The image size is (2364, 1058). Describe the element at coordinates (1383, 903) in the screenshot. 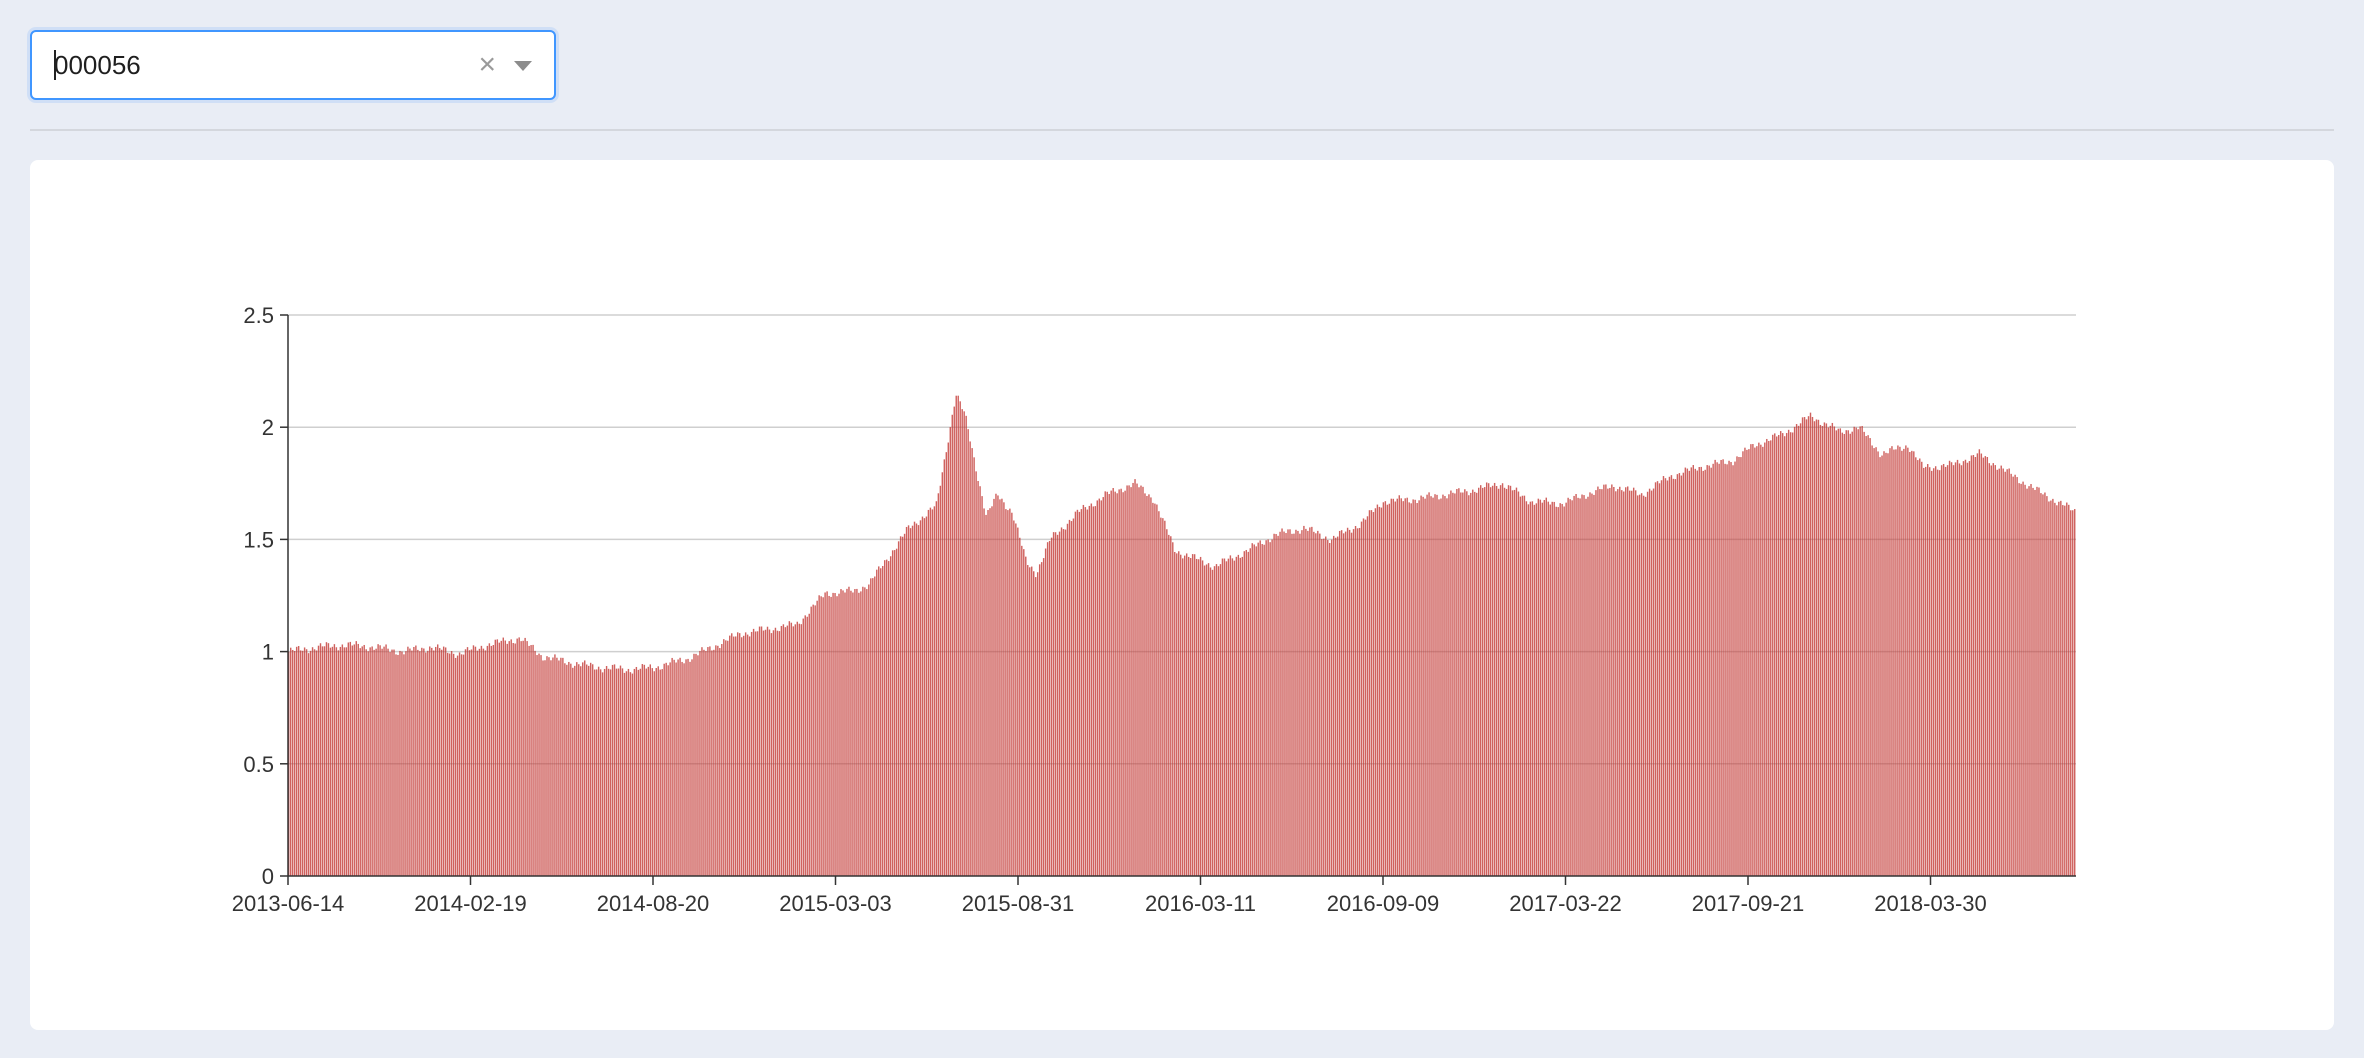

I see `x-tick-label: 2016-09-09` at that location.